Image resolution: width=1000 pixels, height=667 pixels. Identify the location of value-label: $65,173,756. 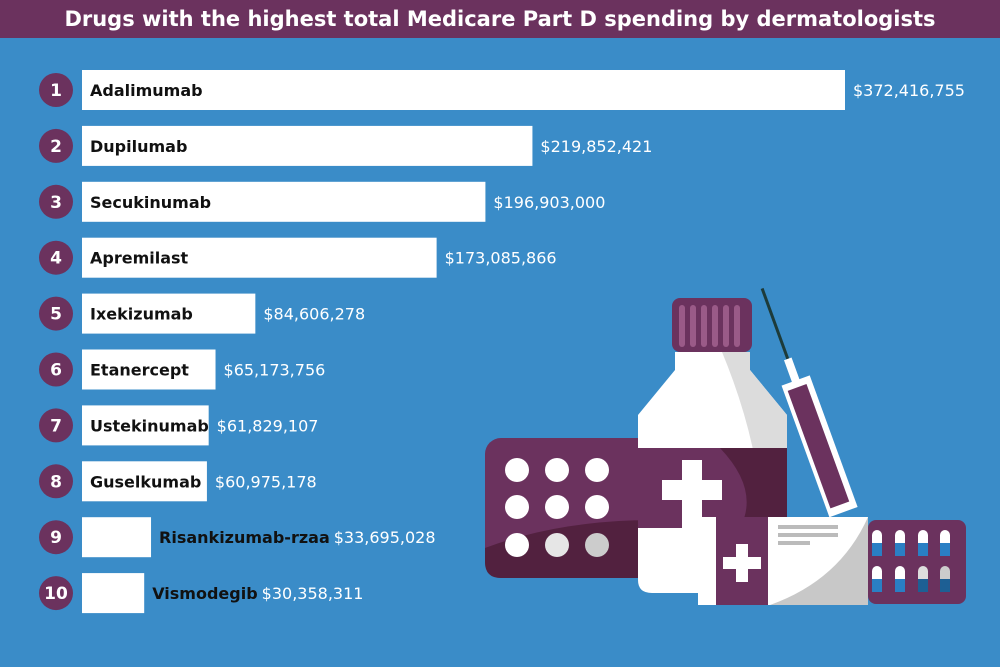
(275, 370).